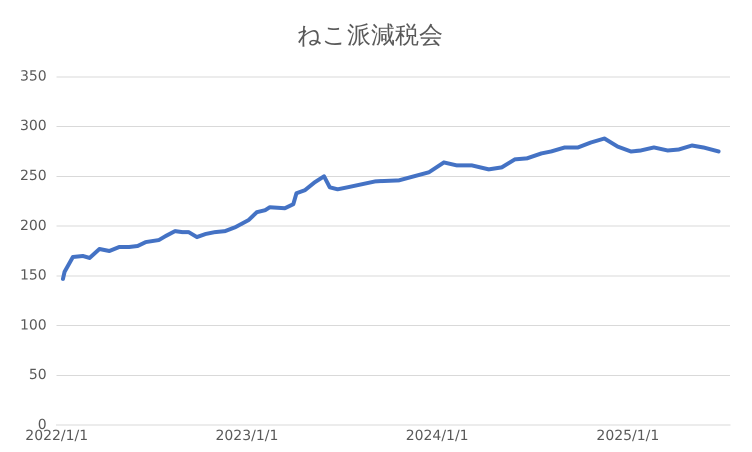 The height and width of the screenshot is (452, 752). I want to click on x-tick-label: 2023/1/1, so click(246, 436).